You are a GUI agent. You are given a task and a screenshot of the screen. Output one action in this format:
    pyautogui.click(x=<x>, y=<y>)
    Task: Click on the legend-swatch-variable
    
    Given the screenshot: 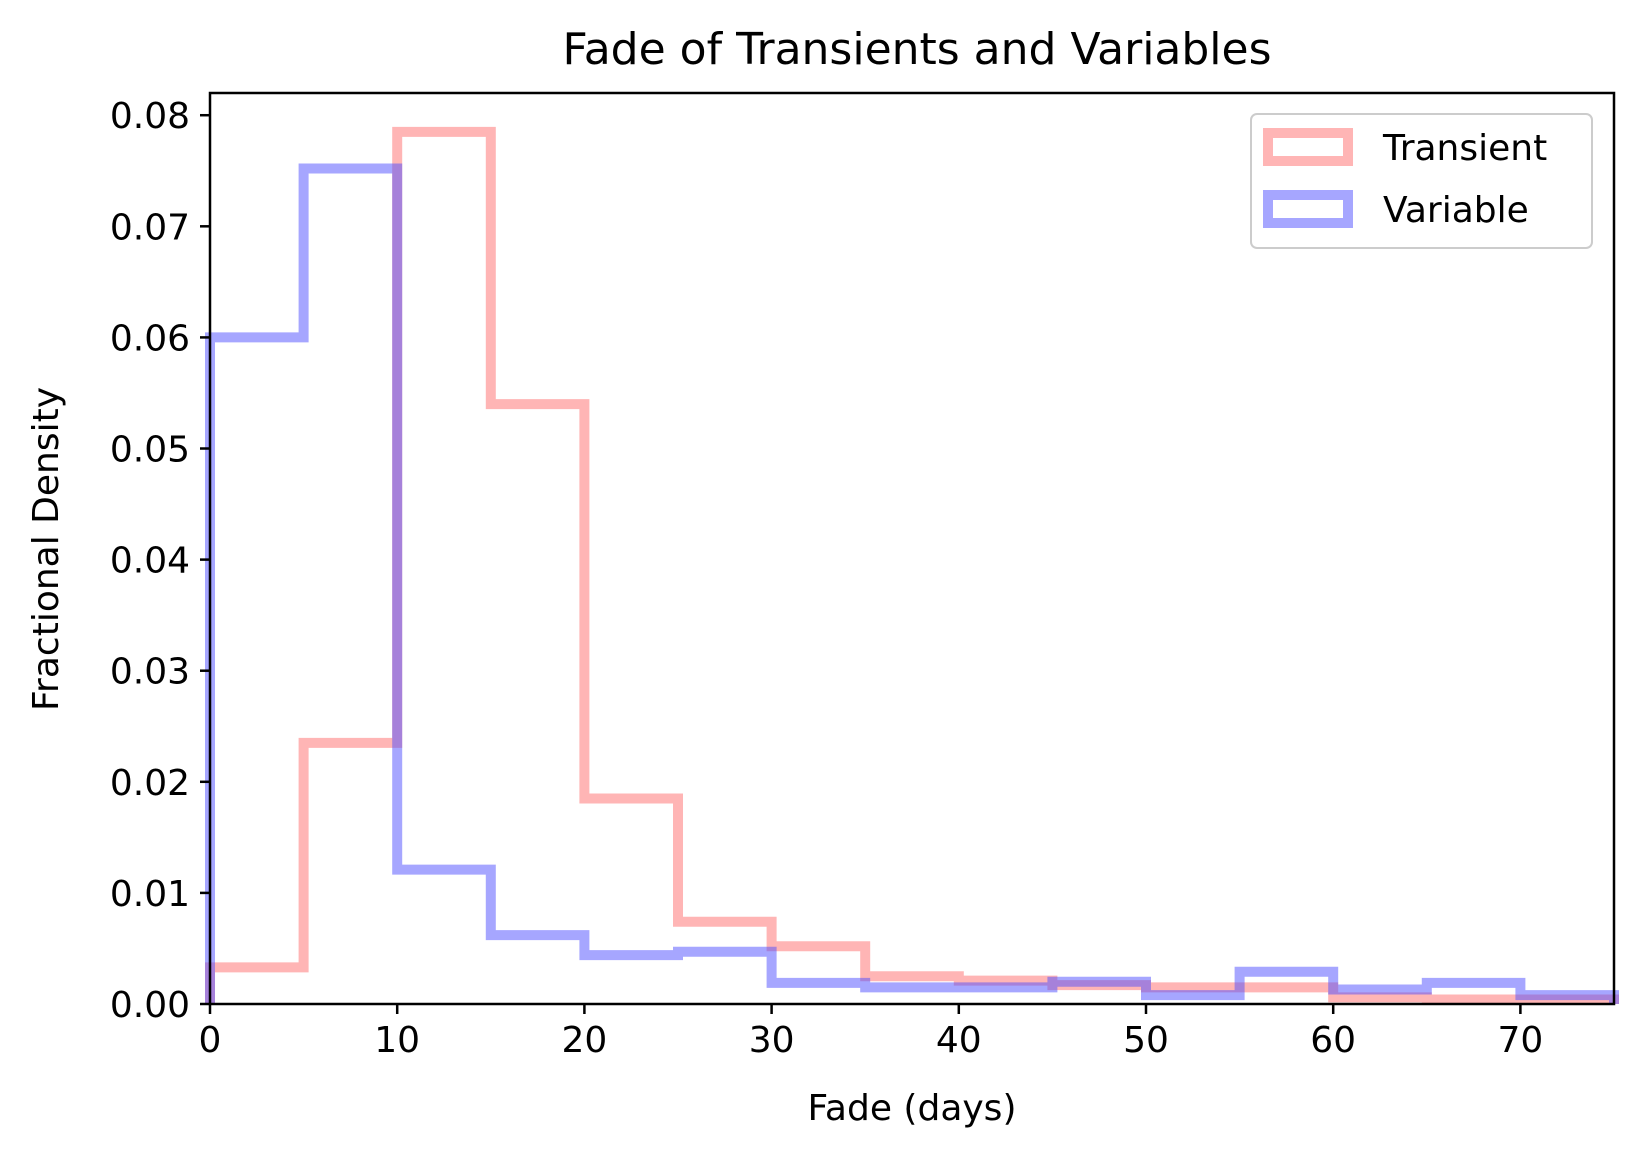 What is the action you would take?
    pyautogui.click(x=1308, y=209)
    